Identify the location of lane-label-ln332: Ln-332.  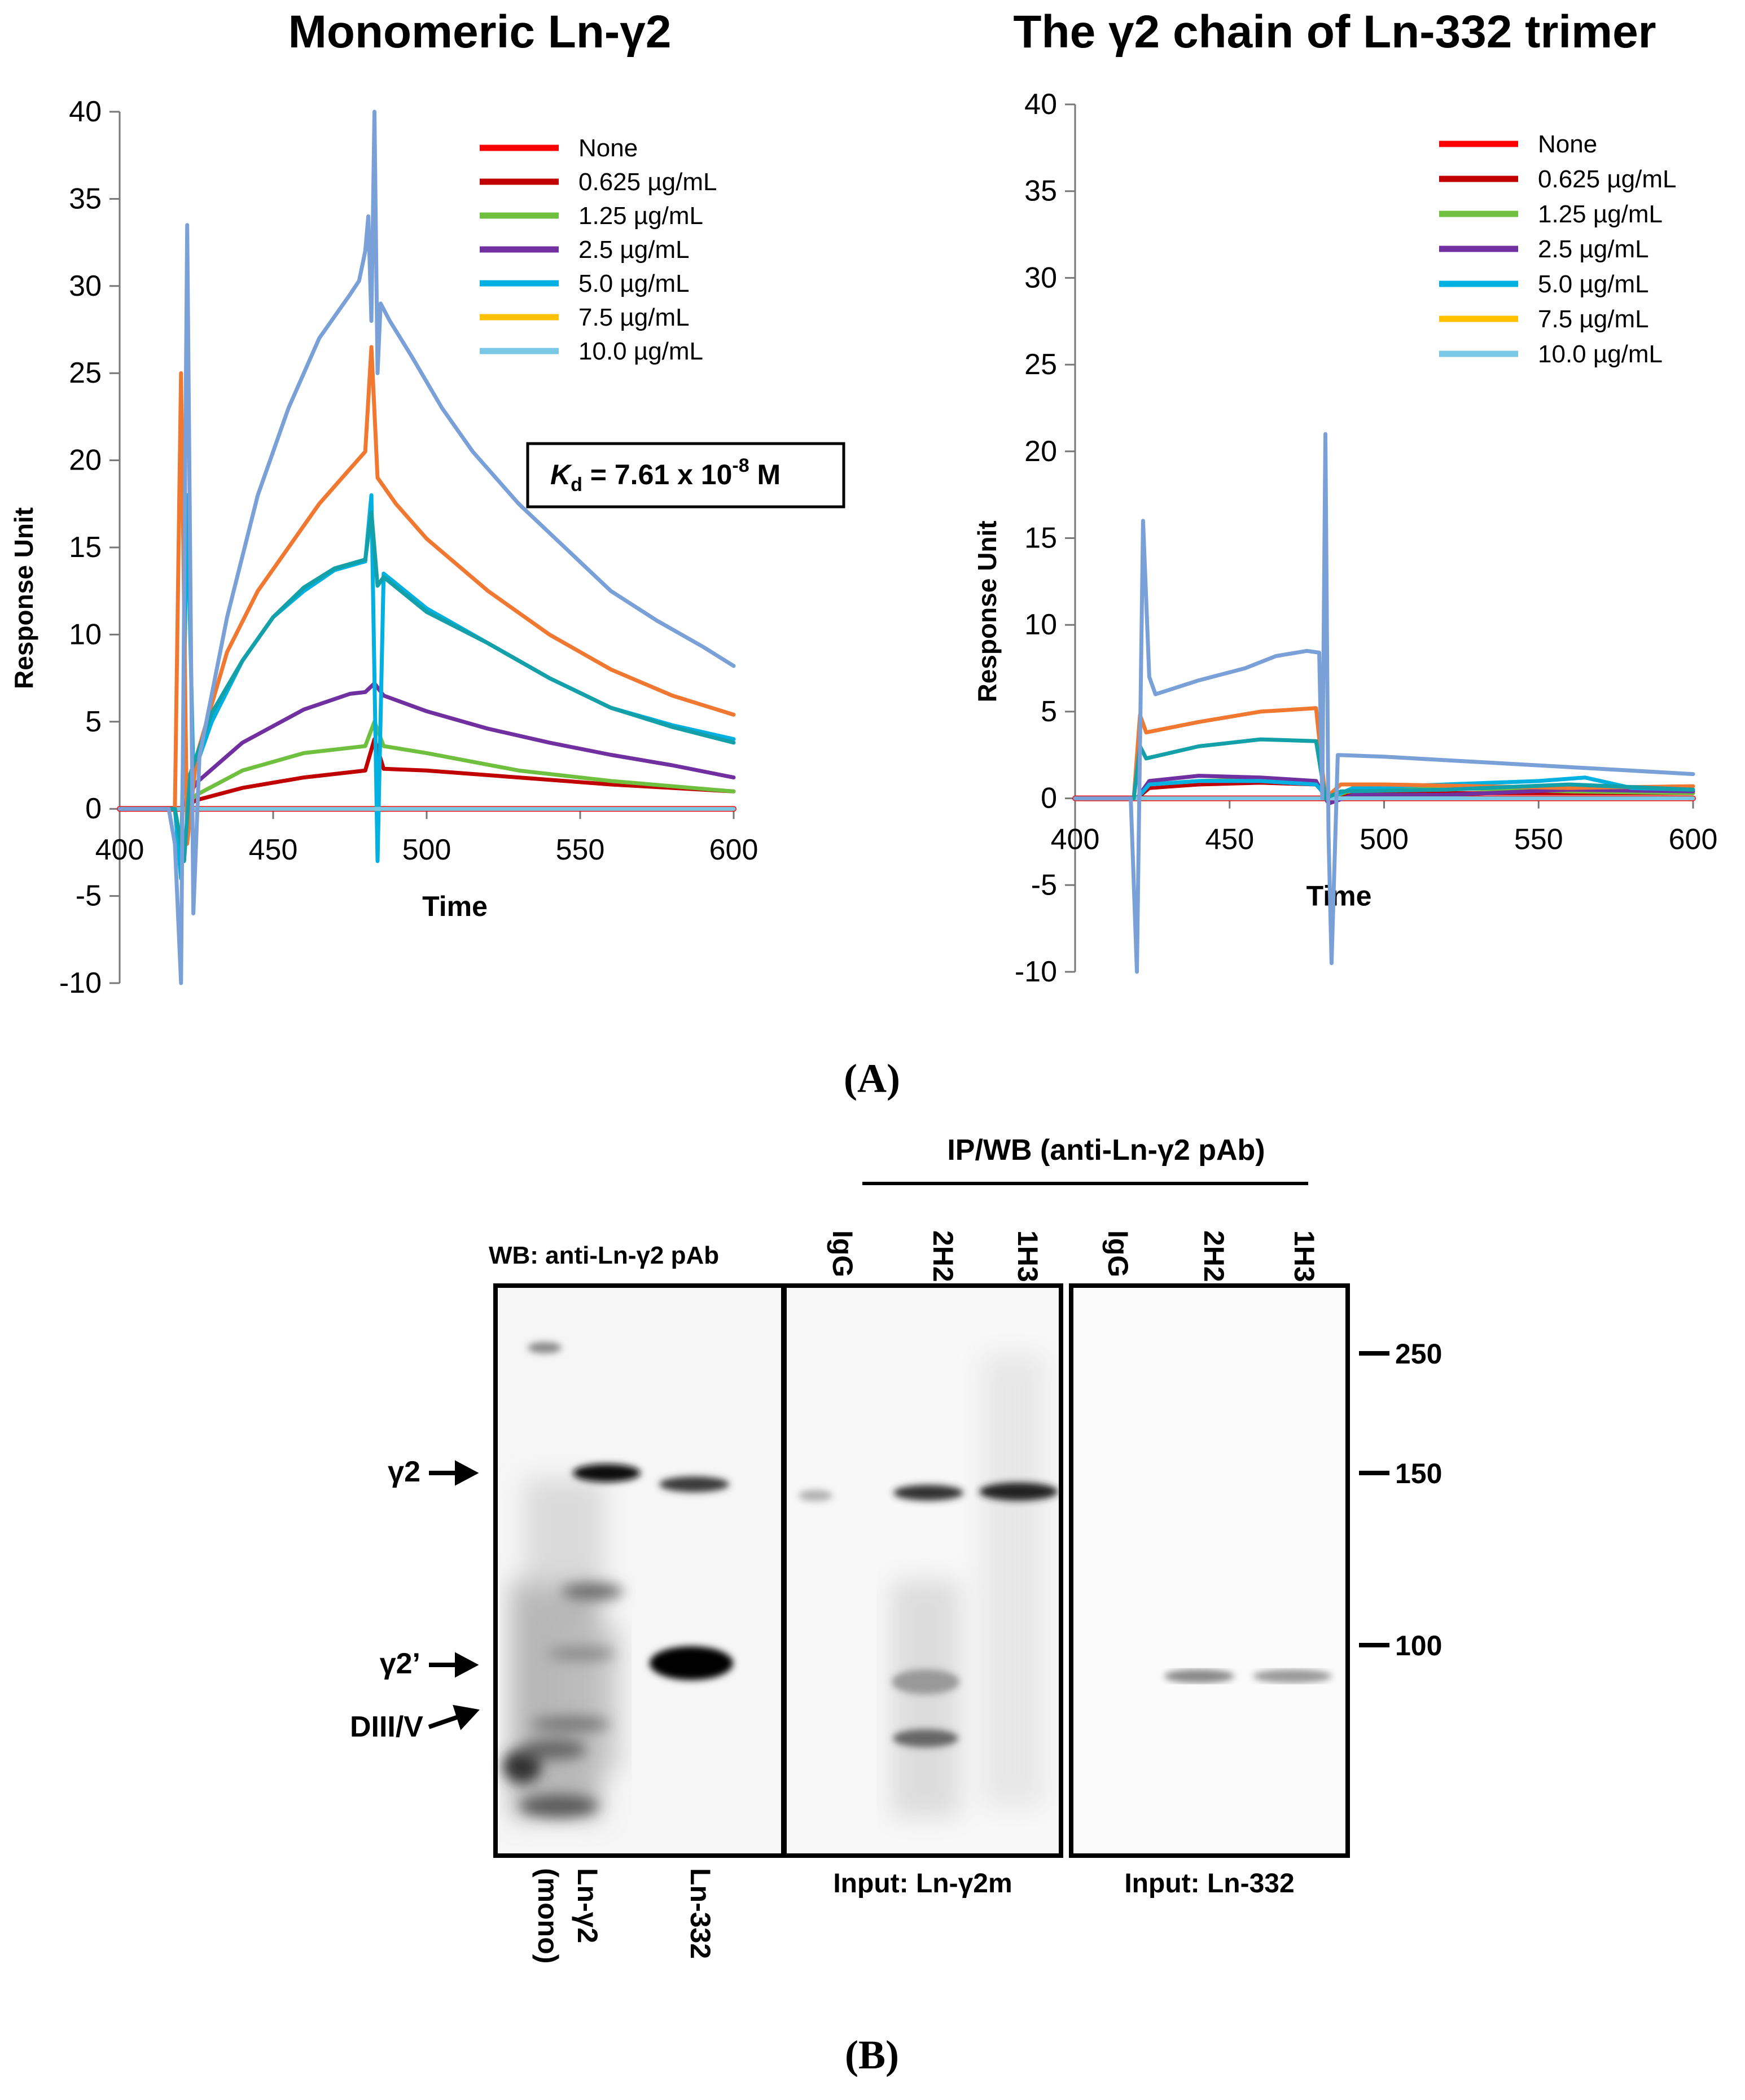
(700, 1913).